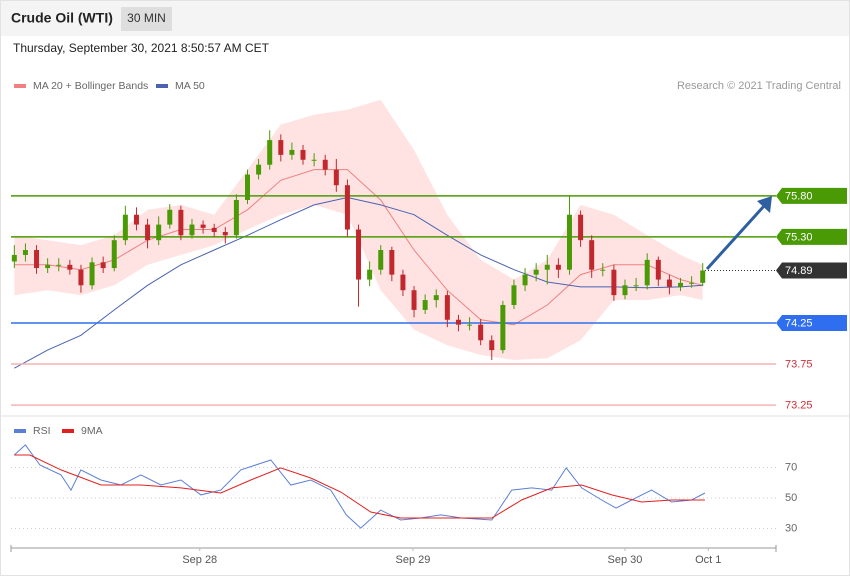 The width and height of the screenshot is (850, 576). Describe the element at coordinates (42, 431) in the screenshot. I see `legend-label: RSI` at that location.